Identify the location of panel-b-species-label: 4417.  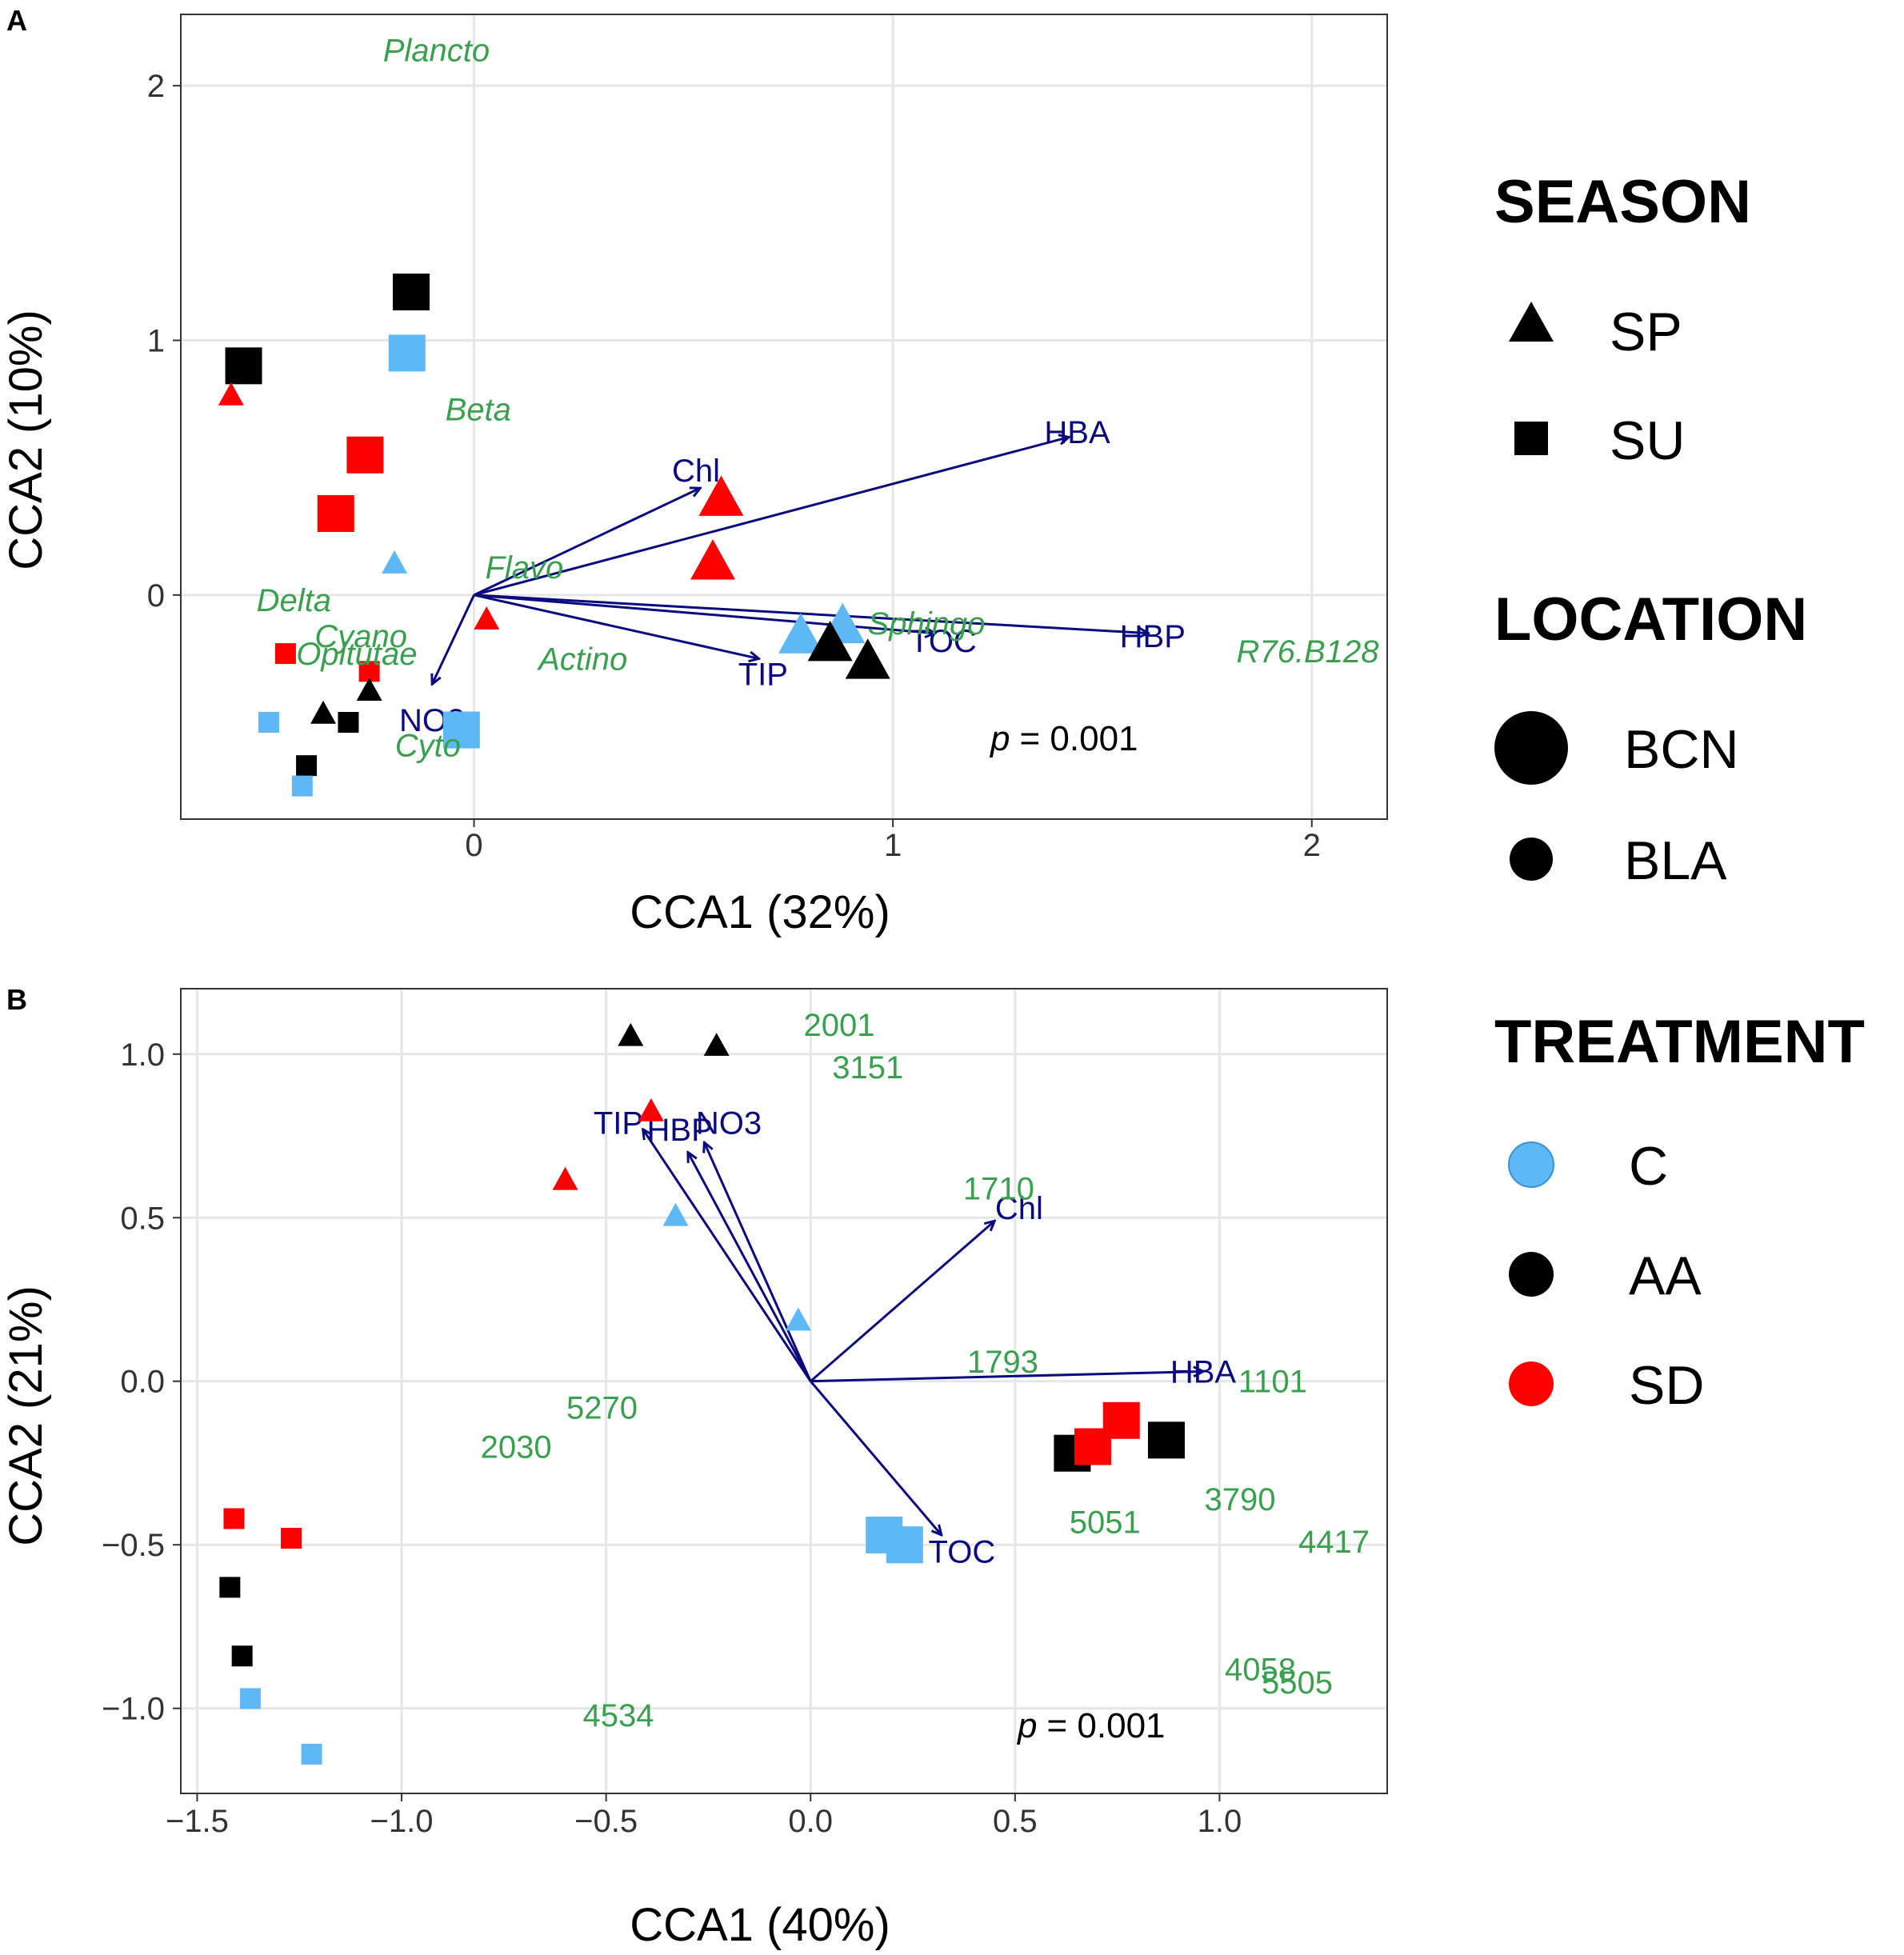
(1334, 1542).